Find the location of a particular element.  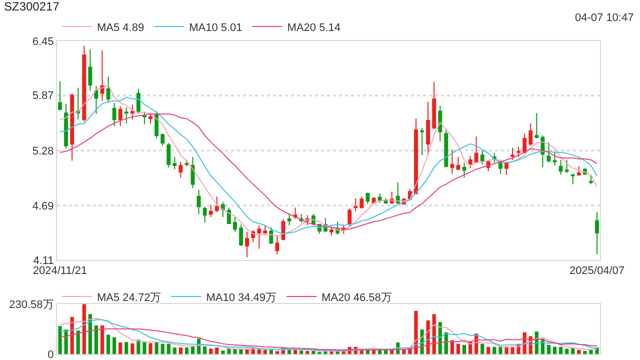

y-tick-label: 6.45 is located at coordinates (43, 42).